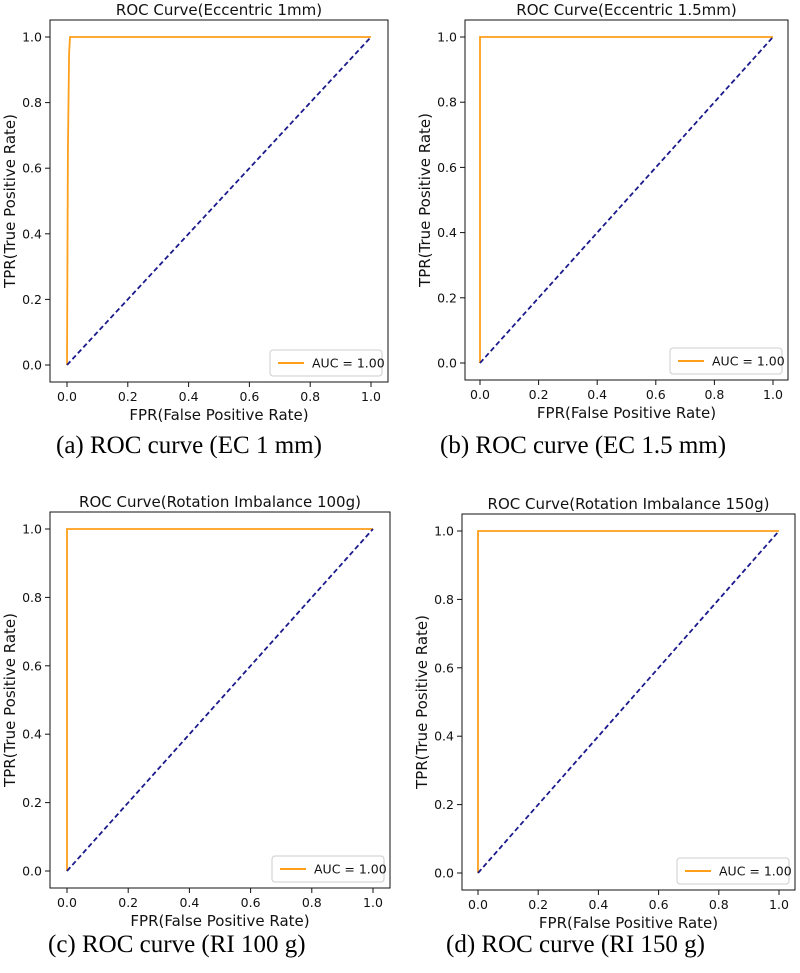 The height and width of the screenshot is (973, 800). Describe the element at coordinates (629, 504) in the screenshot. I see `chart-title: ROC Curve(Rotation Imbalance 150g)` at that location.